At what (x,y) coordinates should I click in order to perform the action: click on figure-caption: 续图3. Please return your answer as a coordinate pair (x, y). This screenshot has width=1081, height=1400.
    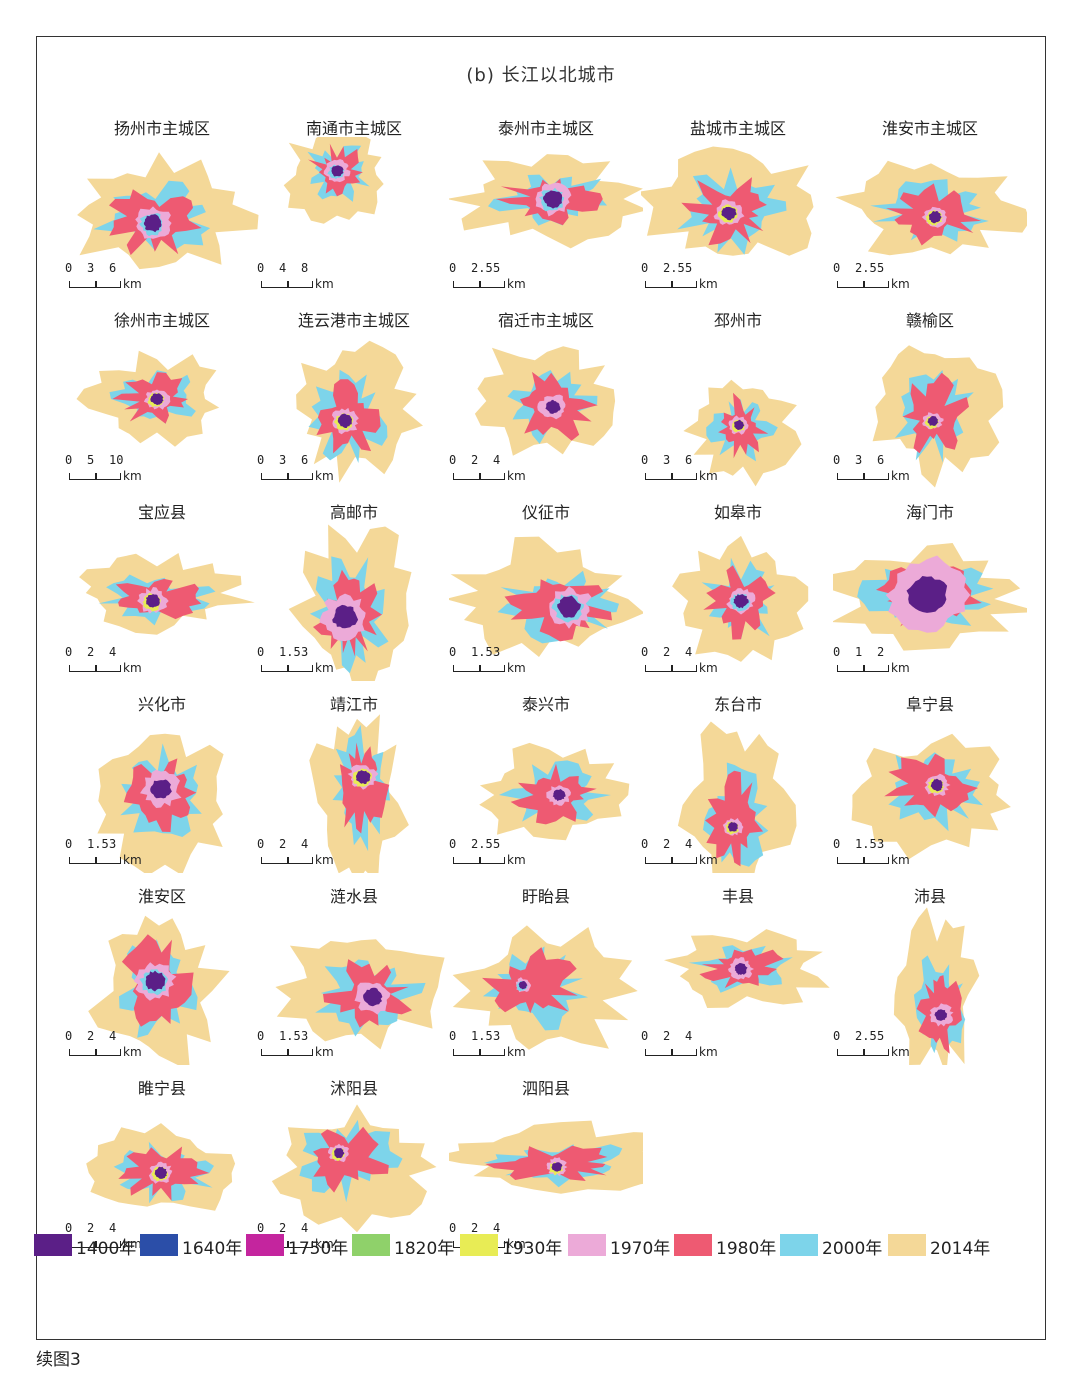
    Looking at the image, I should click on (58, 1360).